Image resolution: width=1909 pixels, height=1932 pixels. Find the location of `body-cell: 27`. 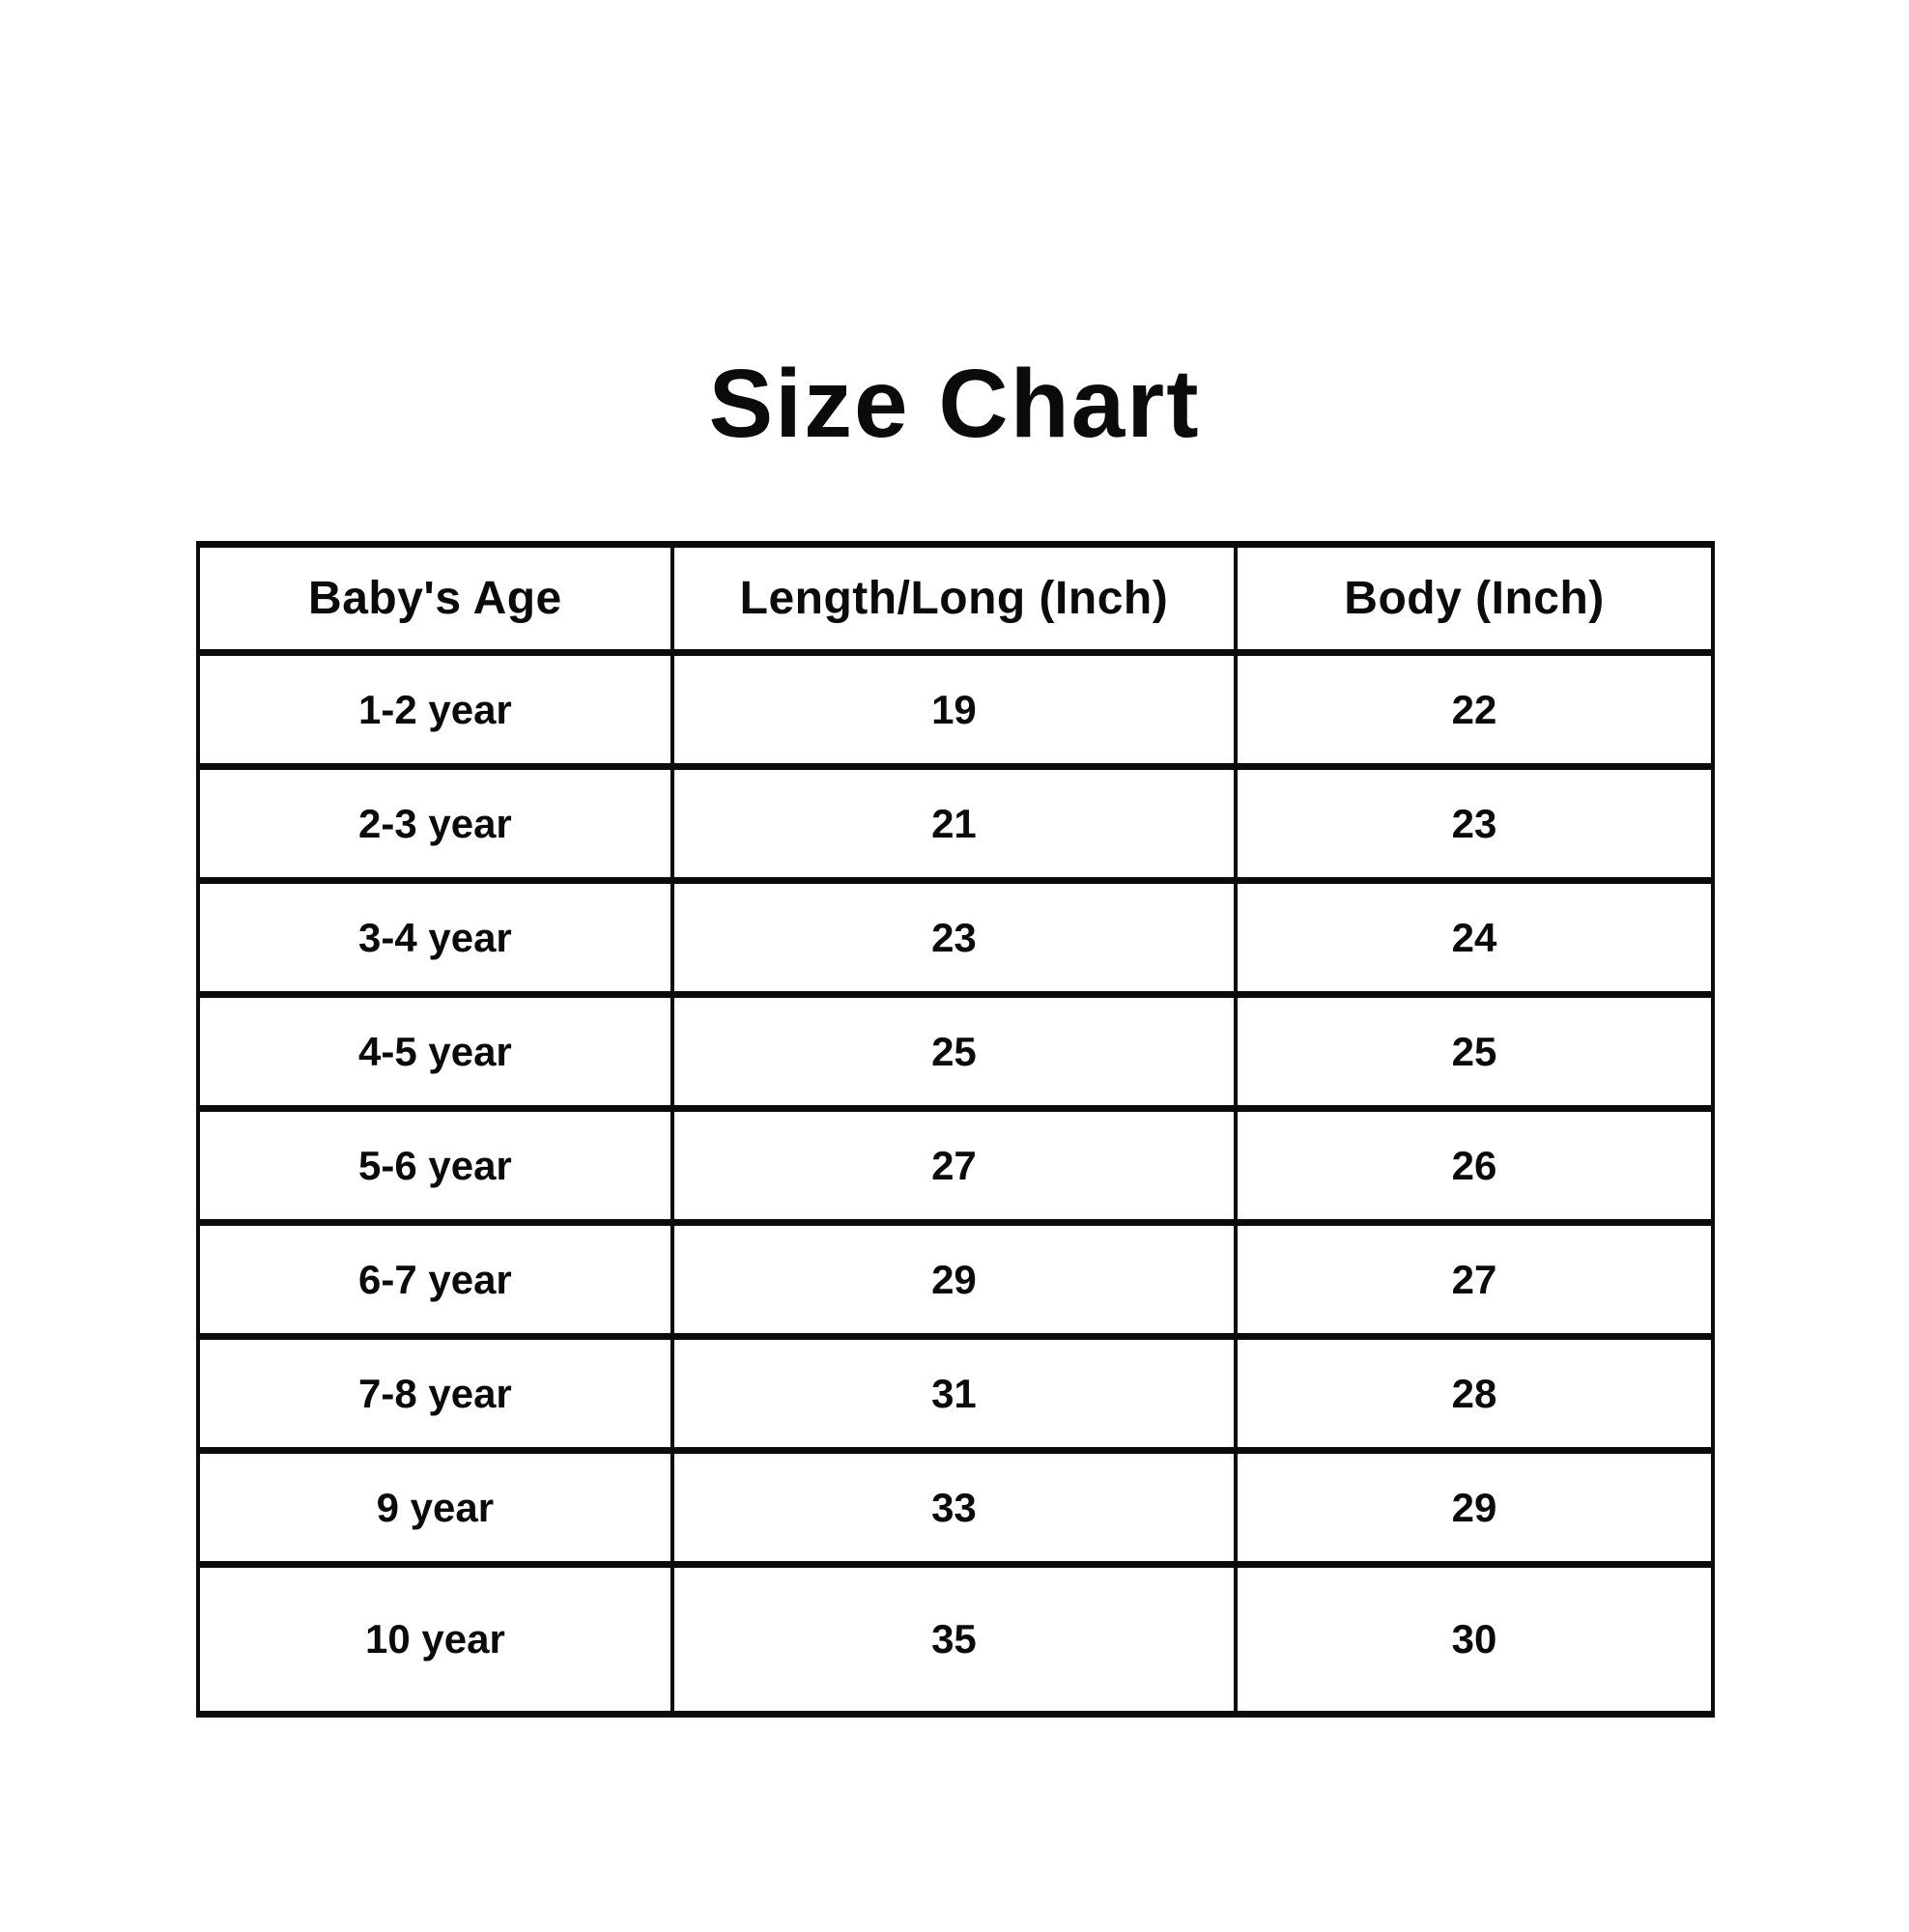

body-cell: 27 is located at coordinates (1474, 1279).